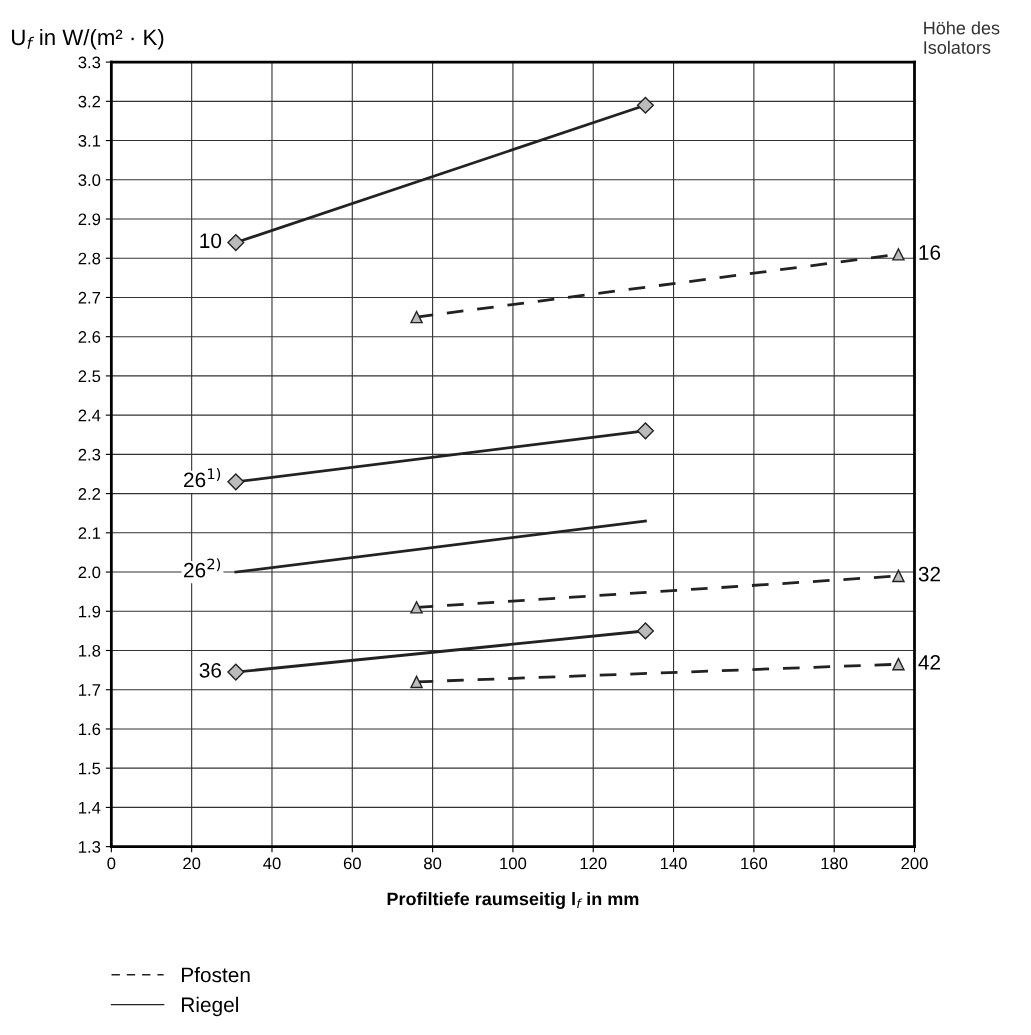 The image size is (1031, 1035). I want to click on y-tick-label: 1.6, so click(90, 729).